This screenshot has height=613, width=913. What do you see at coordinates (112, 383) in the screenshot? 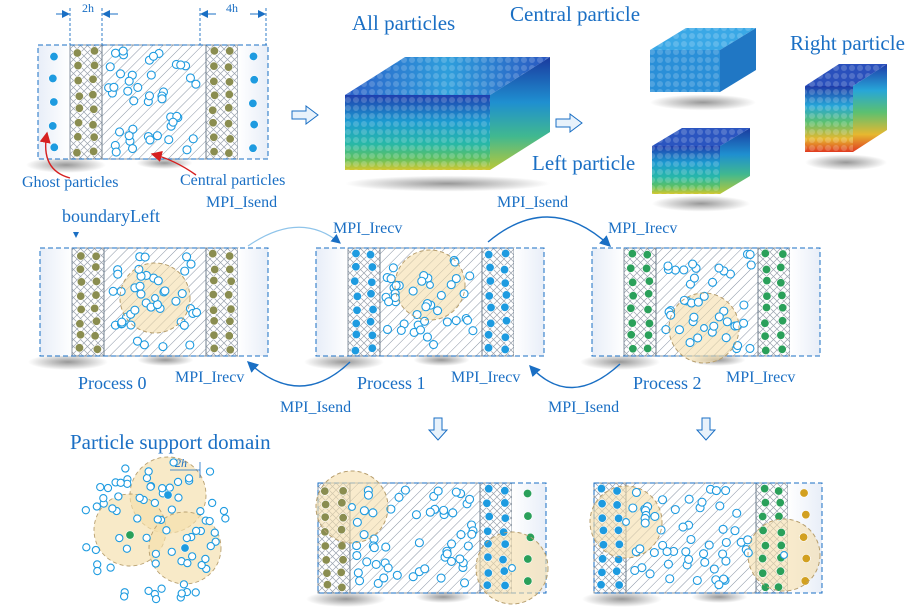
I see `process-0-label: Process 0` at bounding box center [112, 383].